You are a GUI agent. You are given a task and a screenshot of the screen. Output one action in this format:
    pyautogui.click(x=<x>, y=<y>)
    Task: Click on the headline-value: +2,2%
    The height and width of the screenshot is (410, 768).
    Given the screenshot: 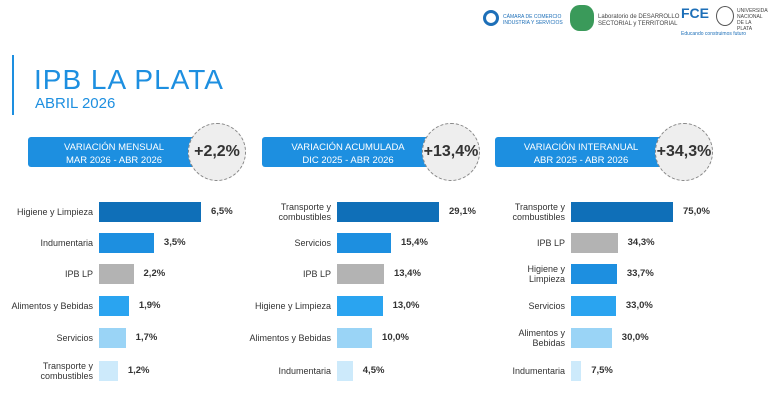 What is the action you would take?
    pyautogui.click(x=217, y=152)
    